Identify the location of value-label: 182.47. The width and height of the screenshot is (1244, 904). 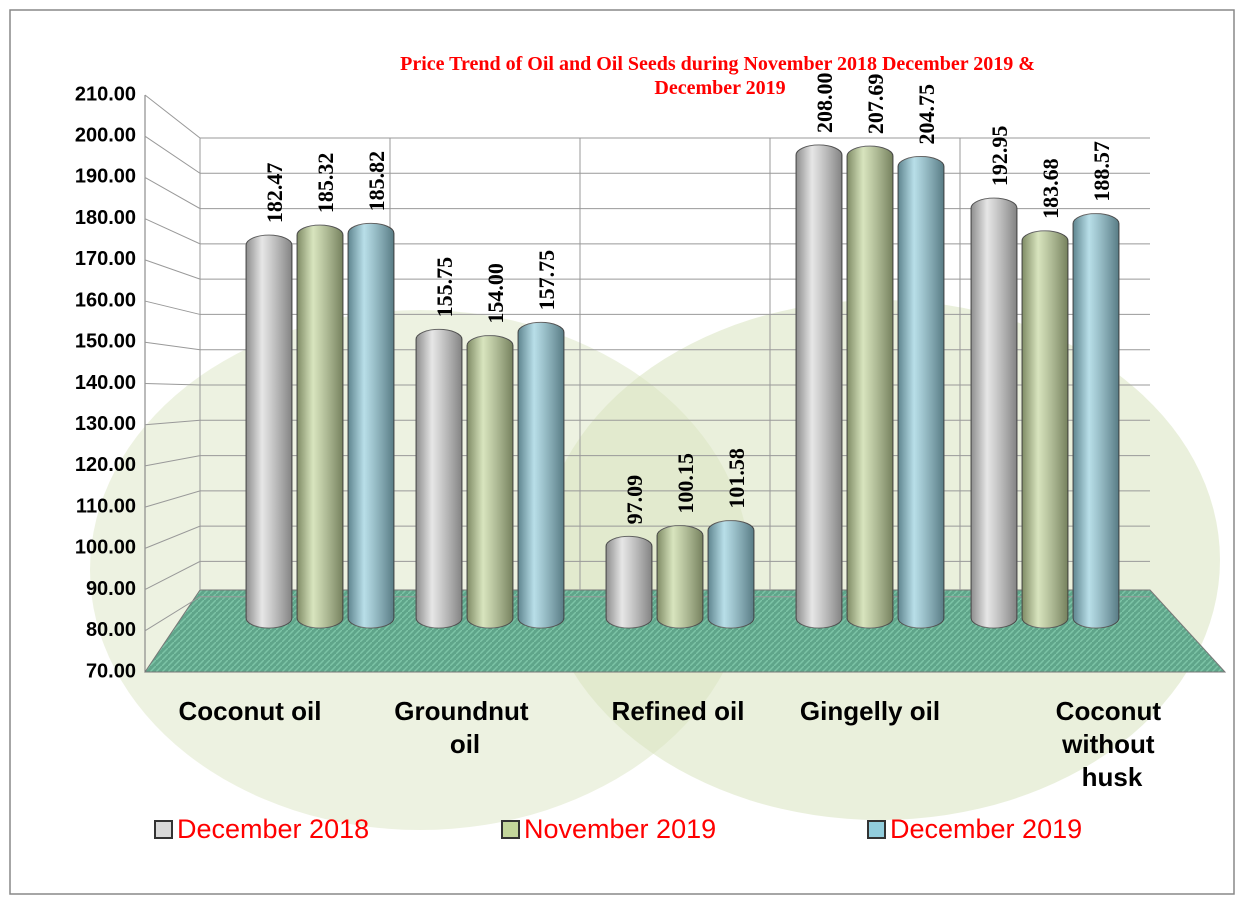
(274, 193).